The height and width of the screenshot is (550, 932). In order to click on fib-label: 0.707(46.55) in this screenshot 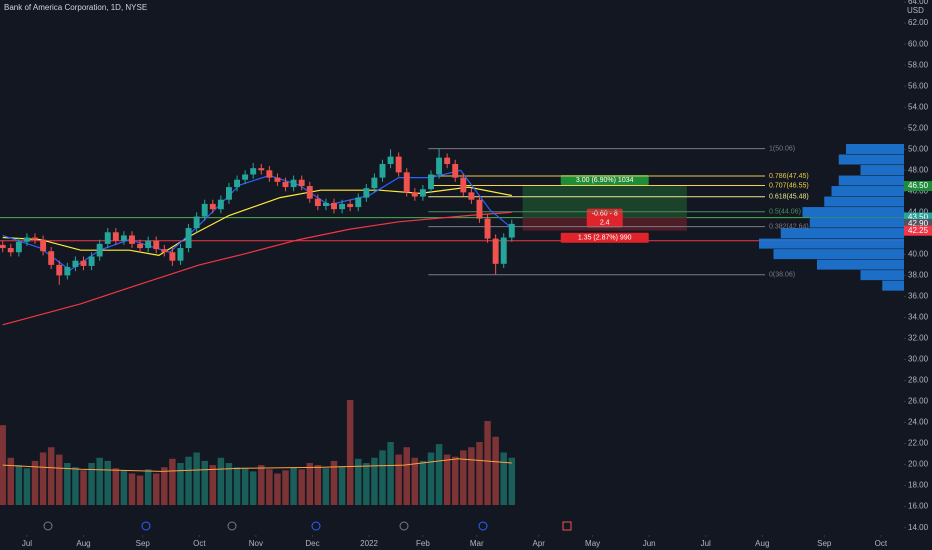, I will do `click(789, 185)`.